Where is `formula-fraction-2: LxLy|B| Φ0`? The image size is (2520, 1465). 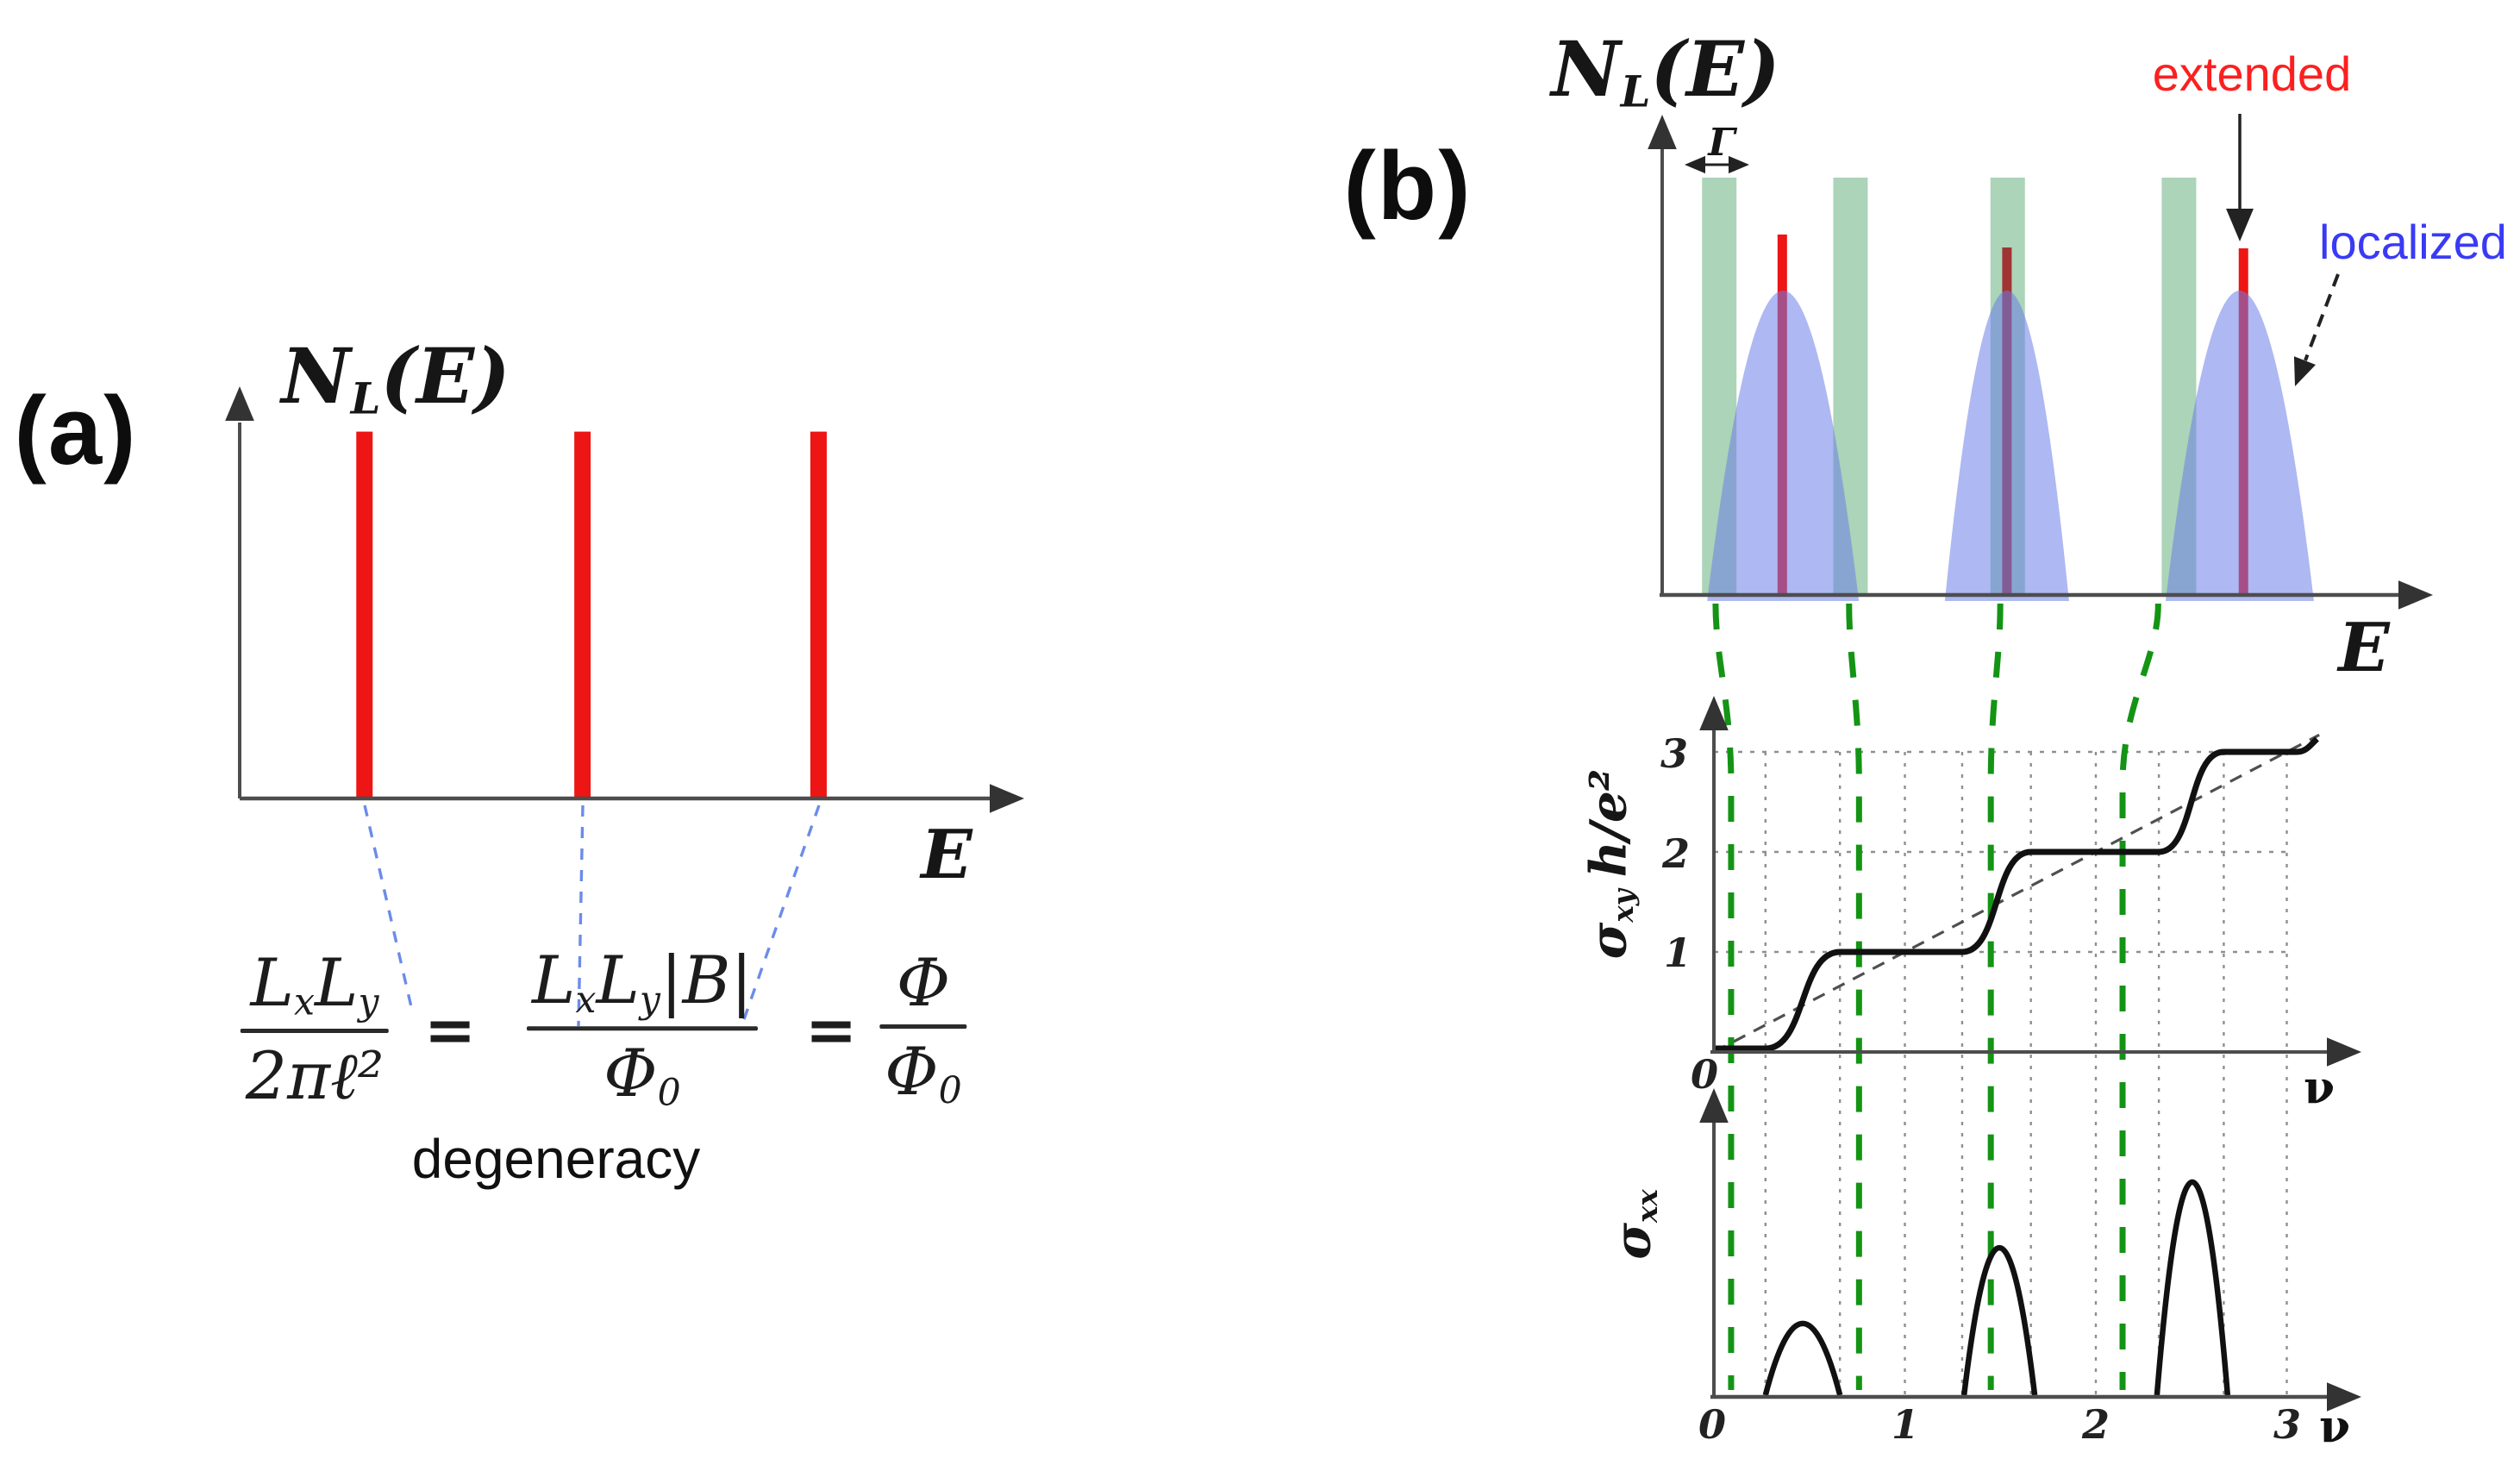 formula-fraction-2: LxLy|B| Φ0 is located at coordinates (642, 1031).